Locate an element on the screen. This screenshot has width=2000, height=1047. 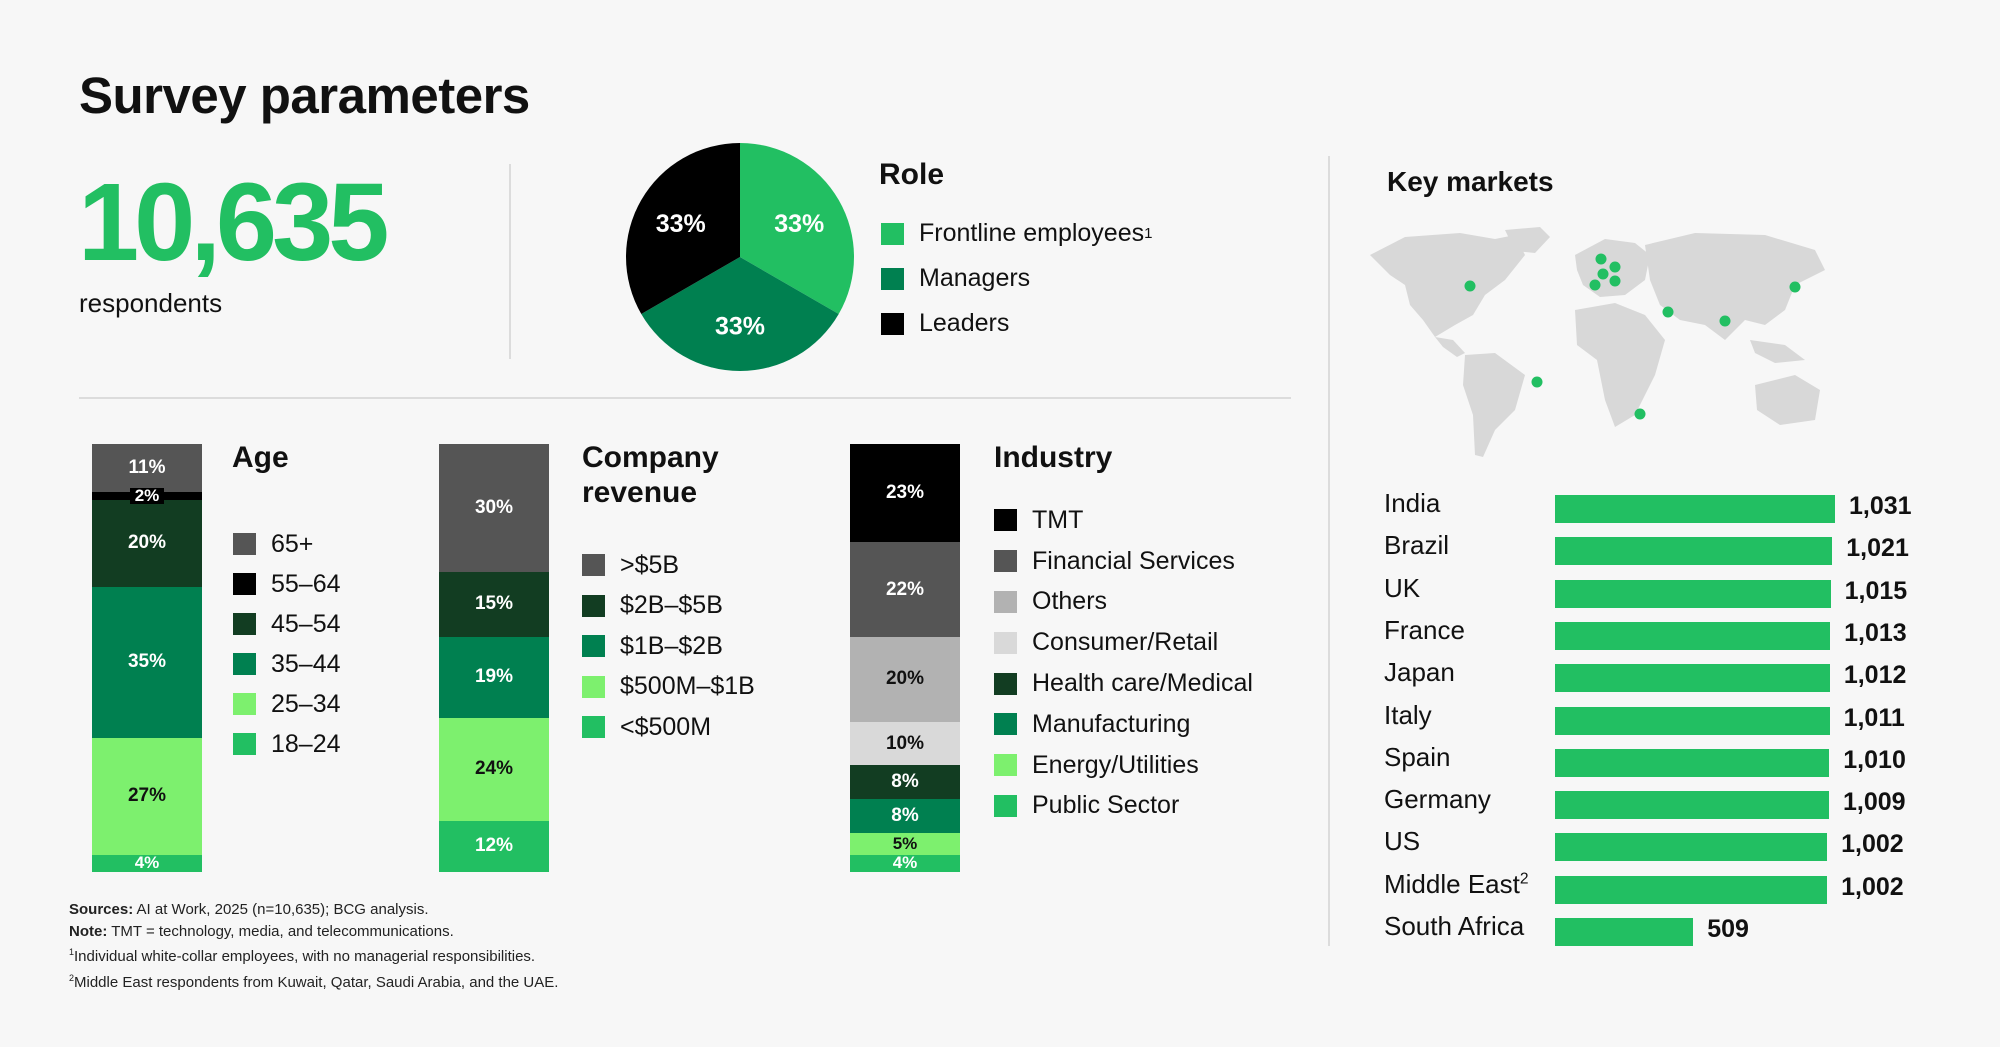
legend-item-others: Others is located at coordinates (1123, 602).